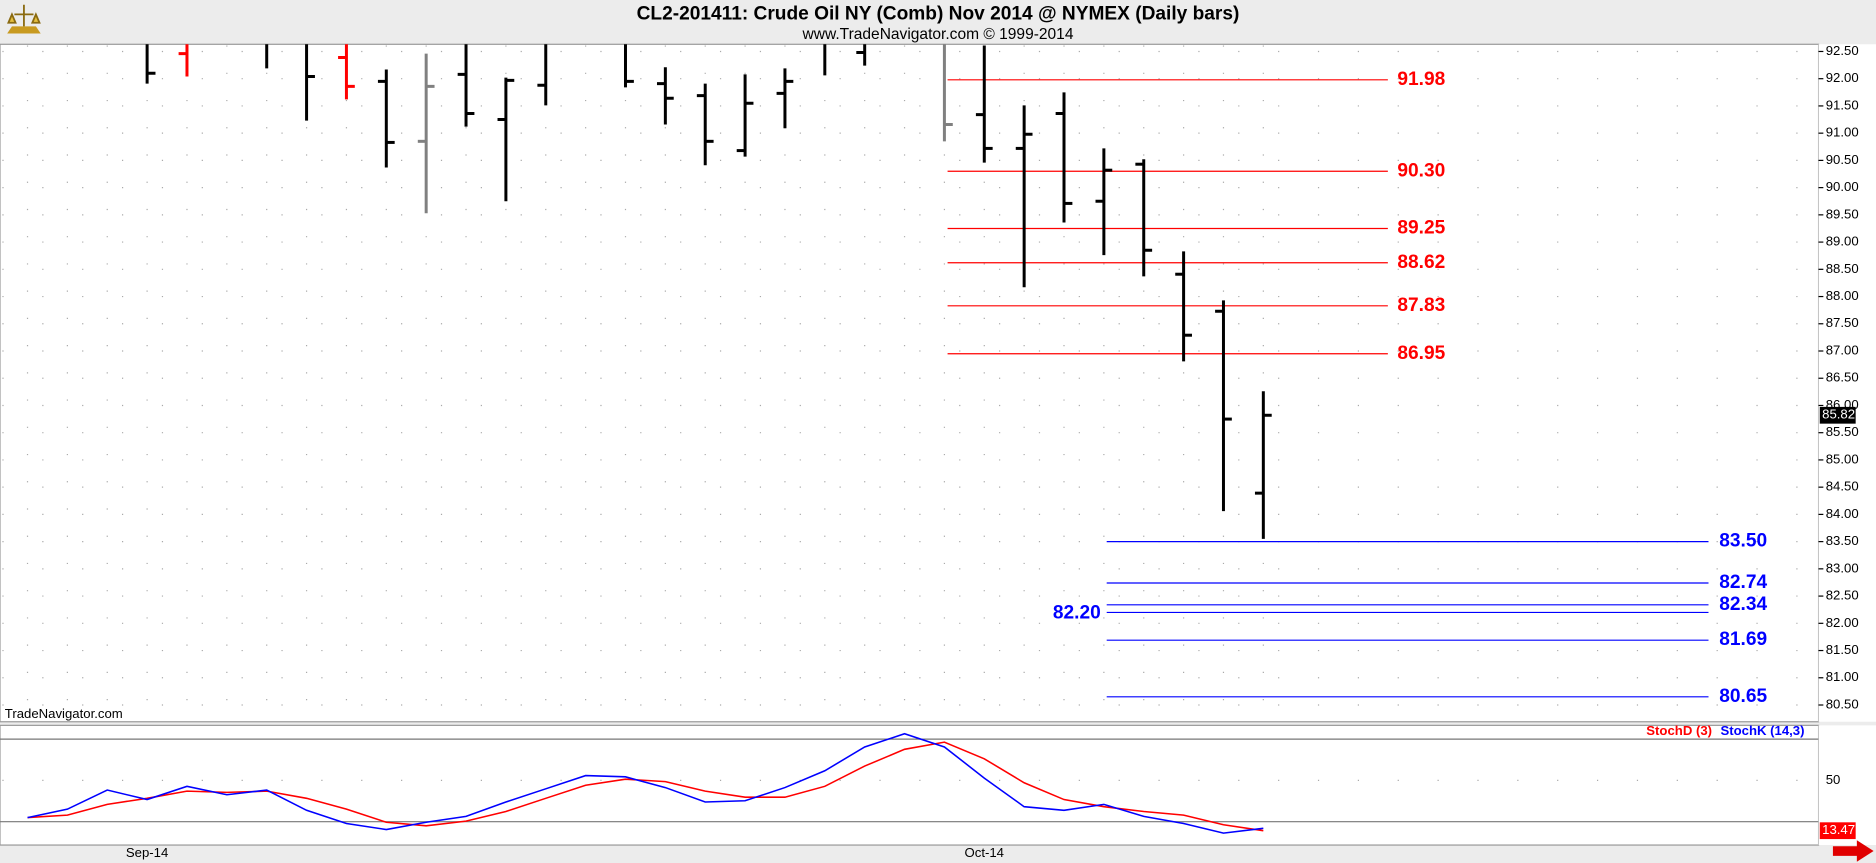 This screenshot has width=1876, height=863. I want to click on watermark: TradeNavigator.com, so click(64, 713).